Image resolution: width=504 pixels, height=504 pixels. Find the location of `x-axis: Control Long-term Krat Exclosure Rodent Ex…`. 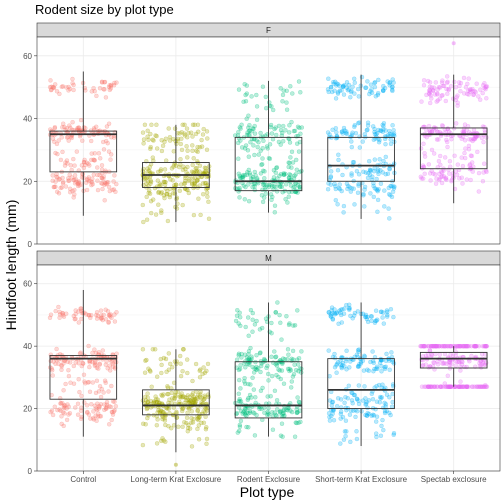

x-axis: Control Long-term Krat Exclosure Rodent Ex… is located at coordinates (278, 477).